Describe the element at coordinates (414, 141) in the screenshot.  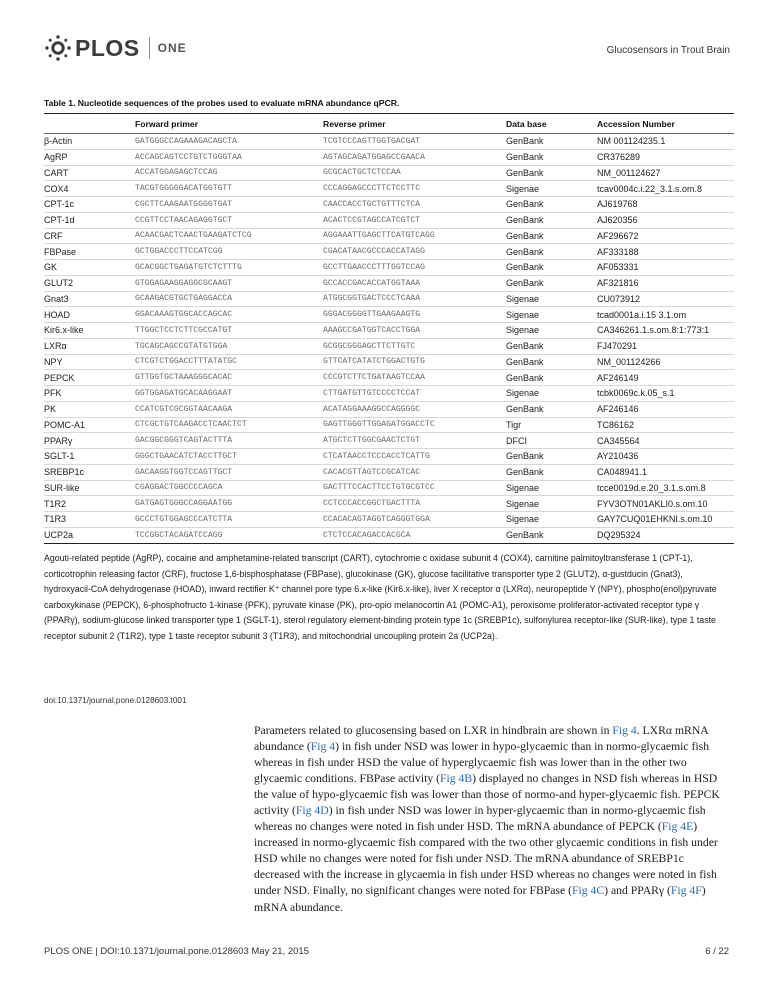
I see `reverse-primer-cell: TCGTCCCAGTTGGTGACGAT` at that location.